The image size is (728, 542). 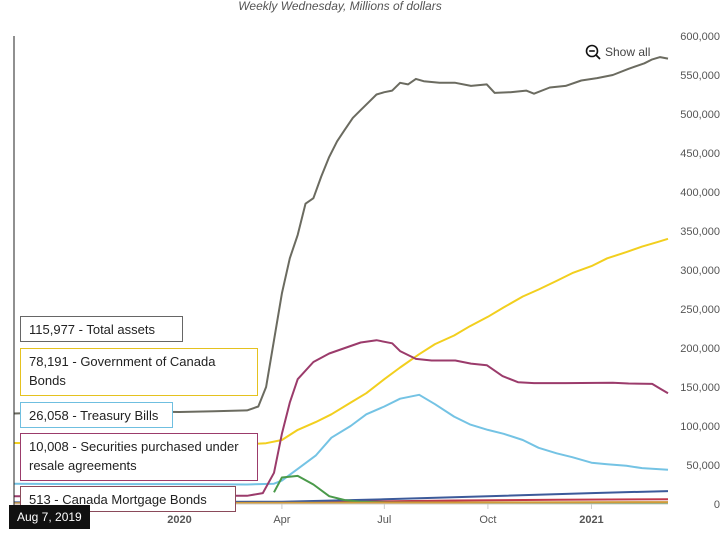 What do you see at coordinates (384, 520) in the screenshot?
I see `x-tick-label: Jul` at bounding box center [384, 520].